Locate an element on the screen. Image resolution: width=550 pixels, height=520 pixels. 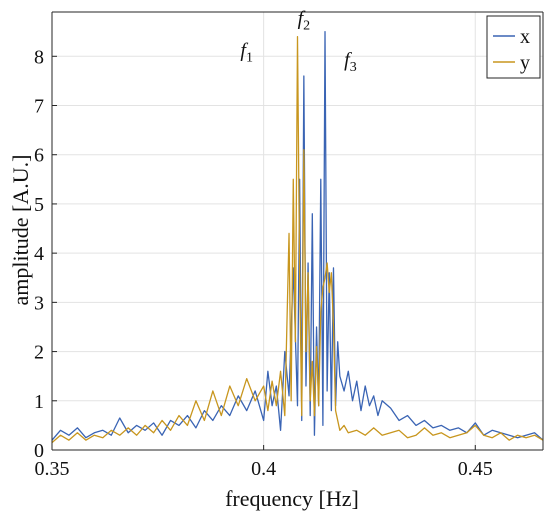
y-tick-label: 3 is located at coordinates (39, 303).